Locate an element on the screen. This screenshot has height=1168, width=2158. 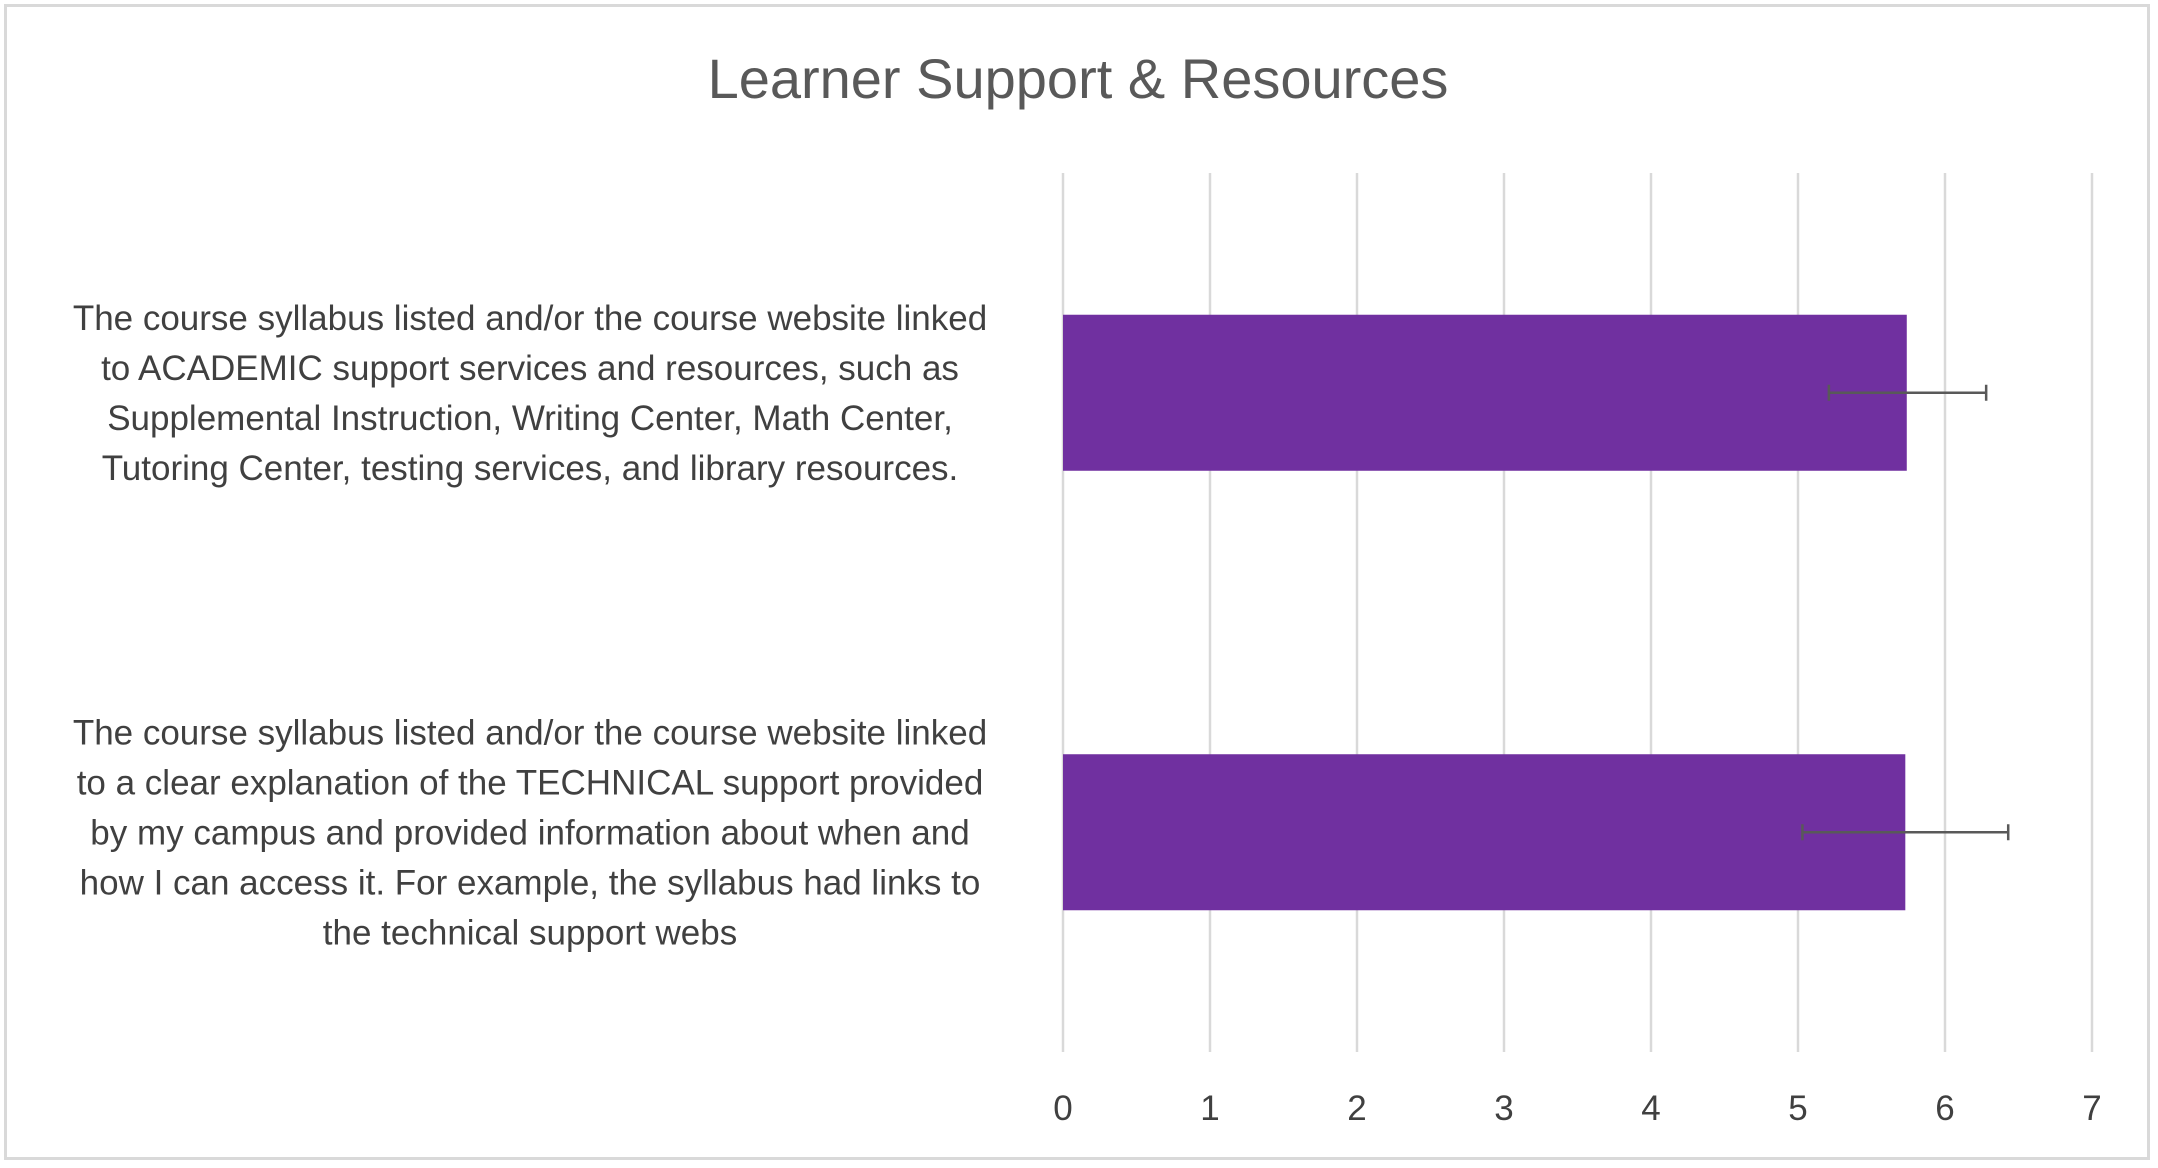
chart-title: Learner Support & Resources is located at coordinates (1078, 78).